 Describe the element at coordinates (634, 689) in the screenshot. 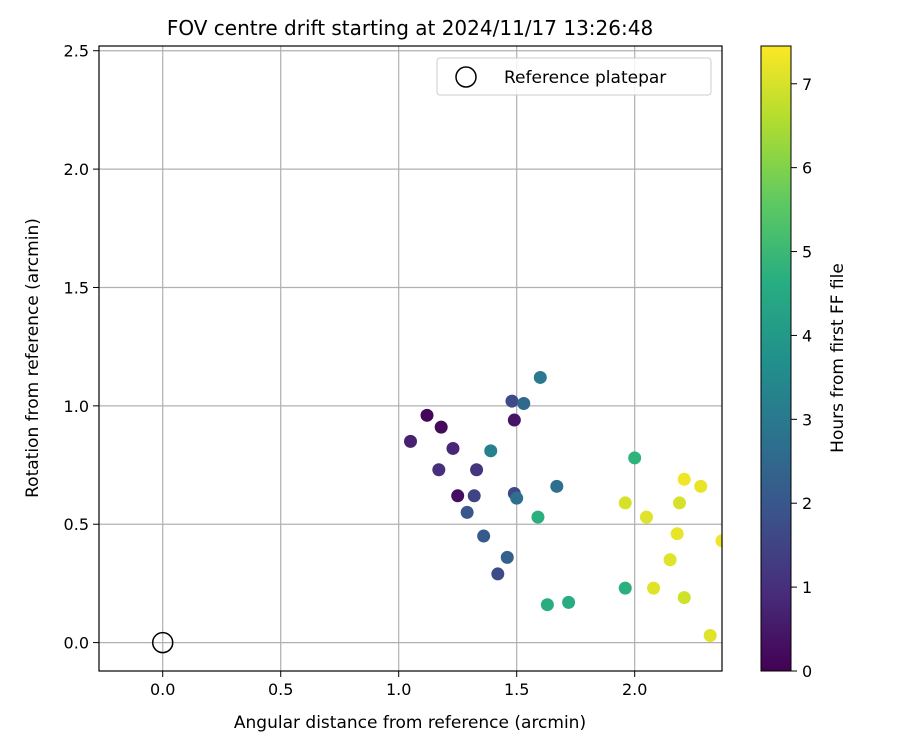

I see `x-tick-label: 2.0` at that location.